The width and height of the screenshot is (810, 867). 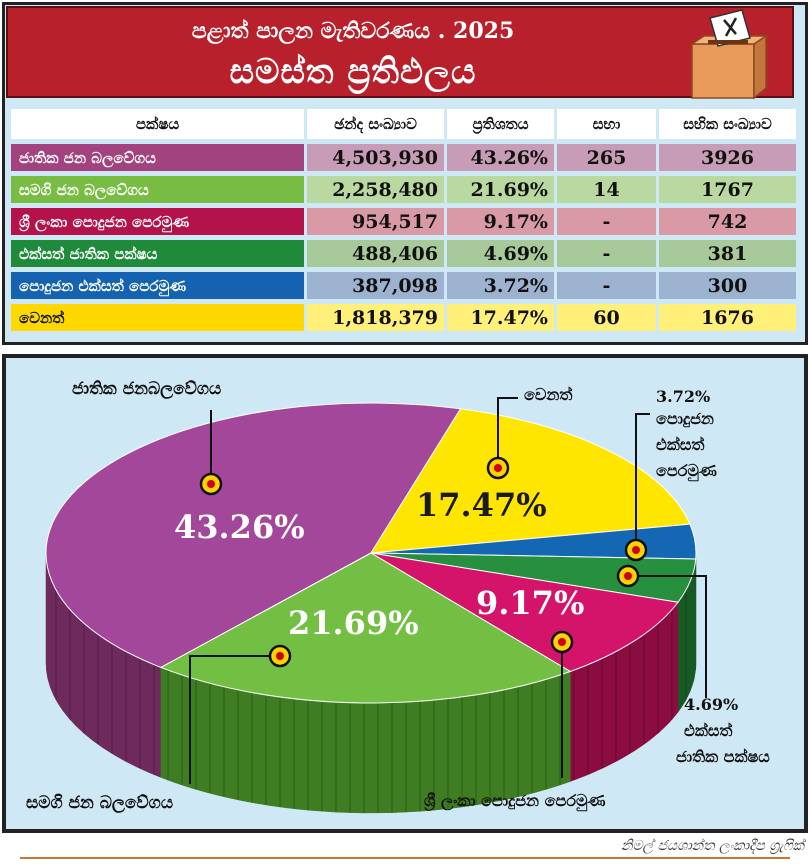 What do you see at coordinates (374, 124) in the screenshot?
I see `header-votes: ඡන්ද සංඛ්‍යාව` at bounding box center [374, 124].